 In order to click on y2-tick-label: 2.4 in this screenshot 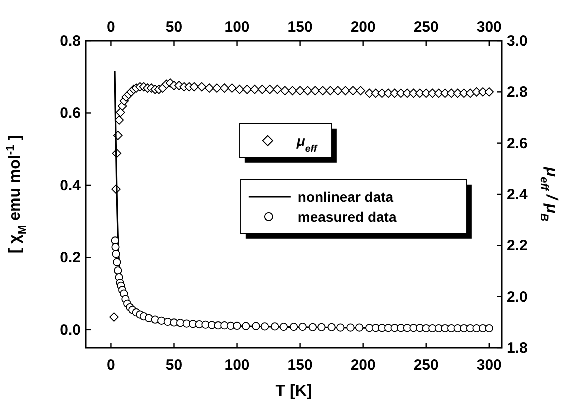, I will do `click(518, 195)`.